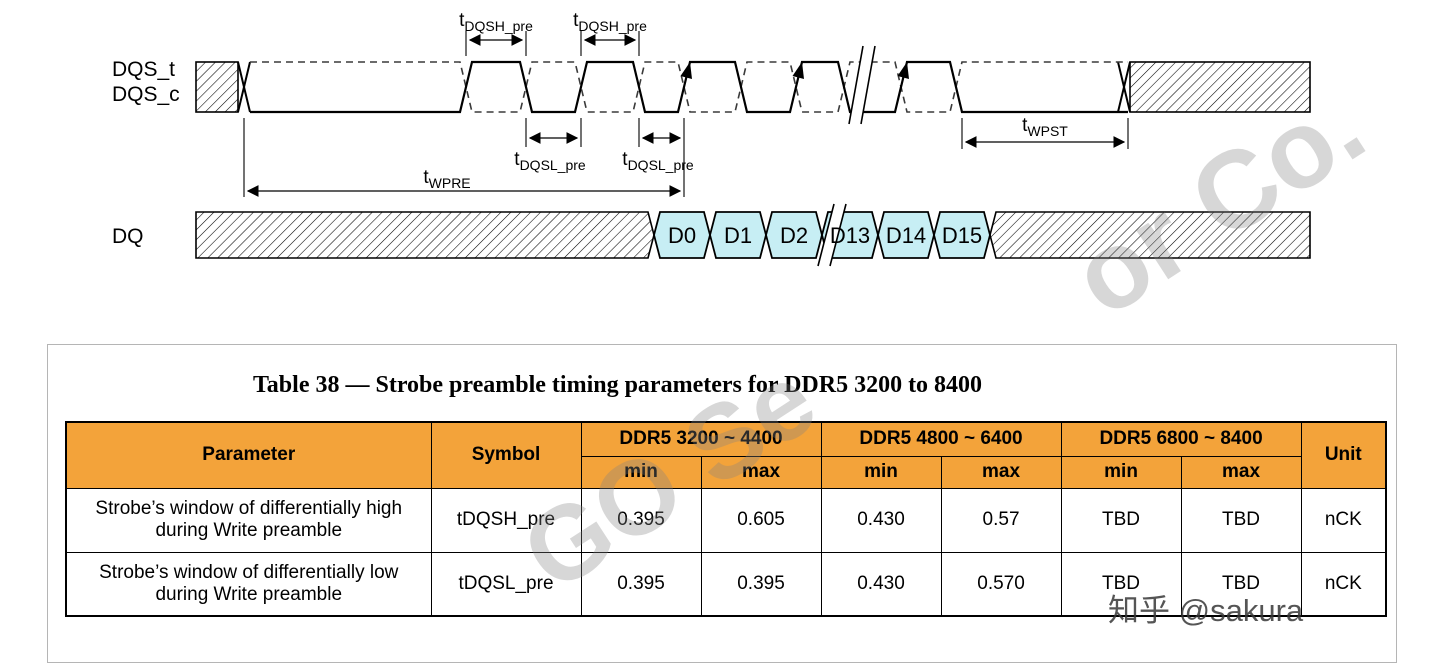 The image size is (1430, 670). Describe the element at coordinates (506, 455) in the screenshot. I see `col-header-symbol: Symbol` at that location.